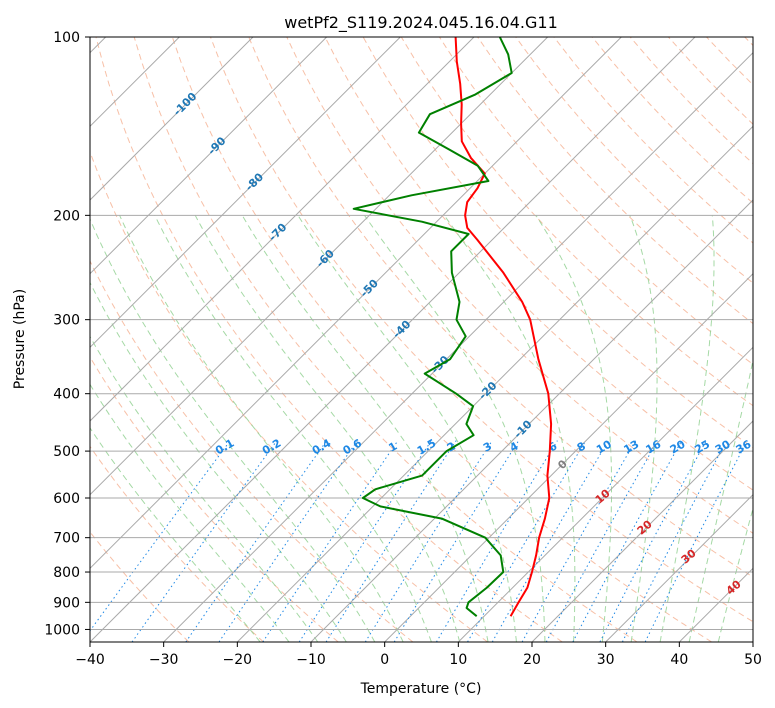 The height and width of the screenshot is (708, 775). What do you see at coordinates (67, 334) in the screenshot?
I see `y-axis: 100 200 300 400 500 600 700 800 900 1000` at bounding box center [67, 334].